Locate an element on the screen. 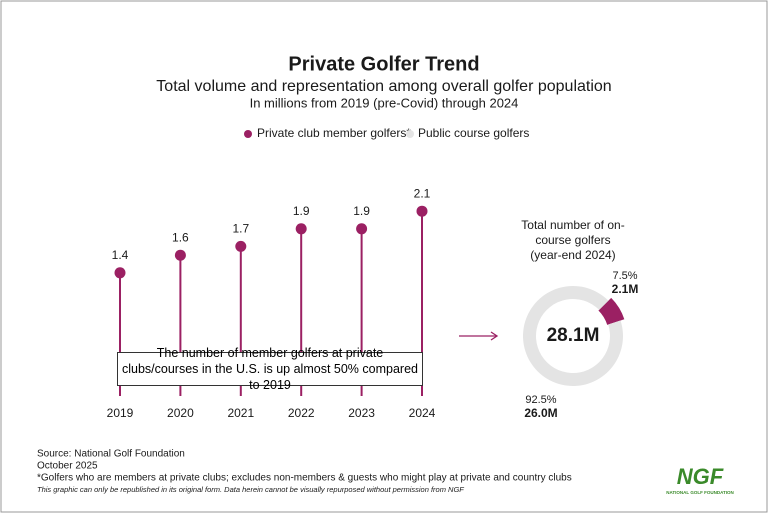 The image size is (768, 513). date: October 2025 is located at coordinates (67, 466).